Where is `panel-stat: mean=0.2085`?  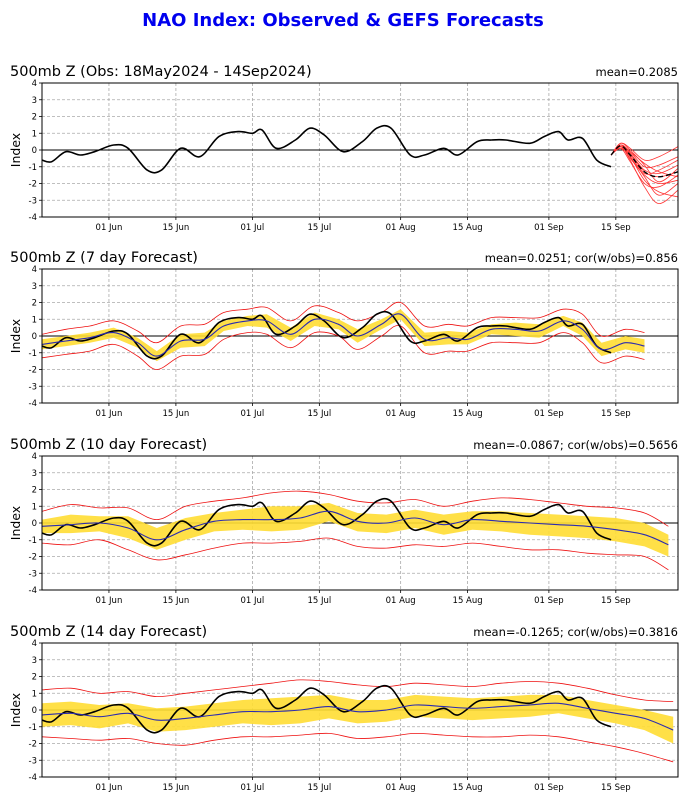
panel-stat: mean=0.2085 is located at coordinates (637, 72).